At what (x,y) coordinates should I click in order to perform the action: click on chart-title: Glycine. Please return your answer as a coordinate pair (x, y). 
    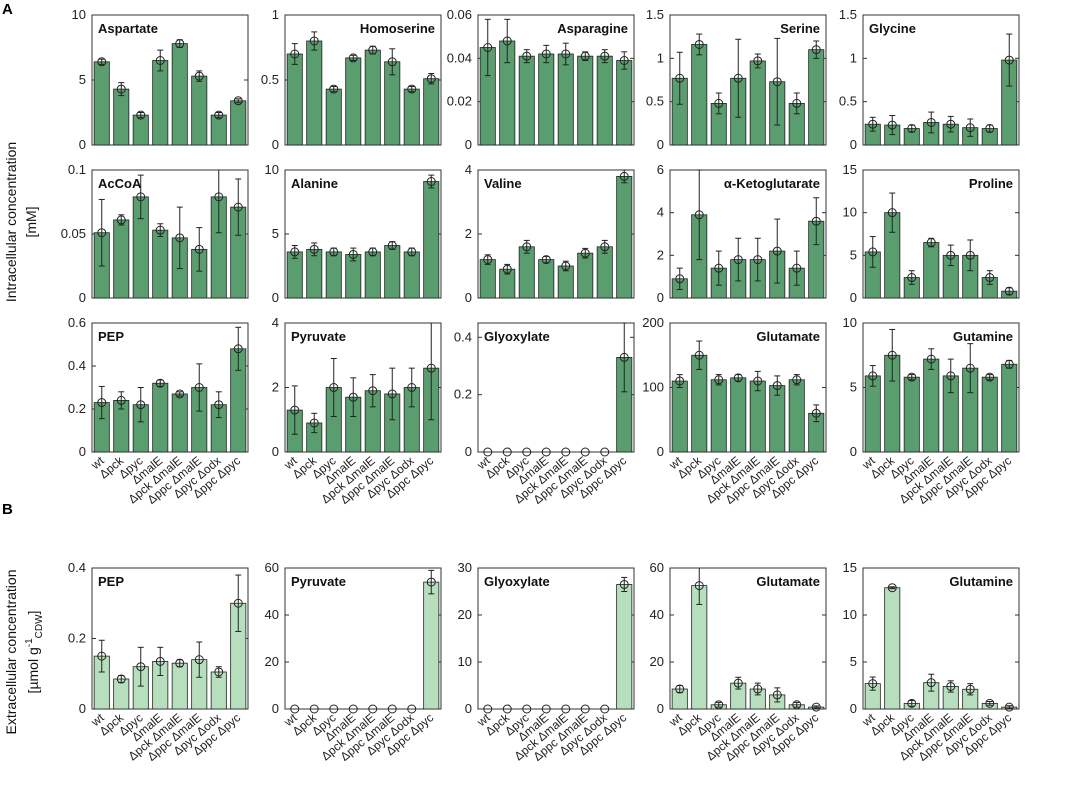
    Looking at the image, I should click on (892, 28).